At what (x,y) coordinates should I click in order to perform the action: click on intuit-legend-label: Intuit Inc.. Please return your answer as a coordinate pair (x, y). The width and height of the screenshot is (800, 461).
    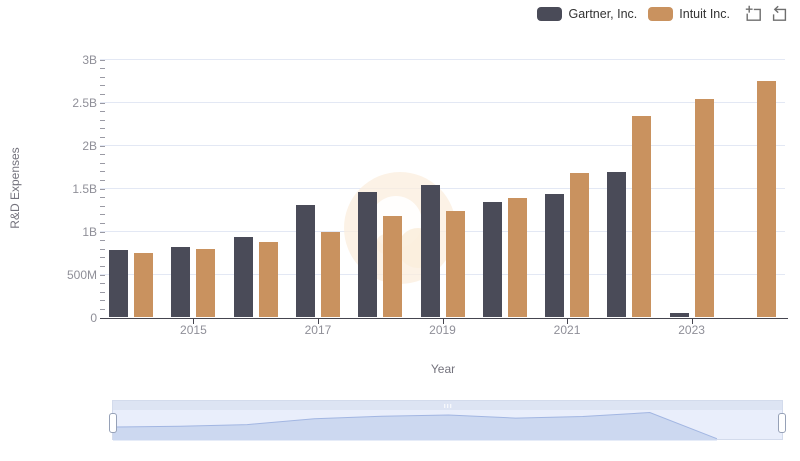
    Looking at the image, I should click on (704, 13).